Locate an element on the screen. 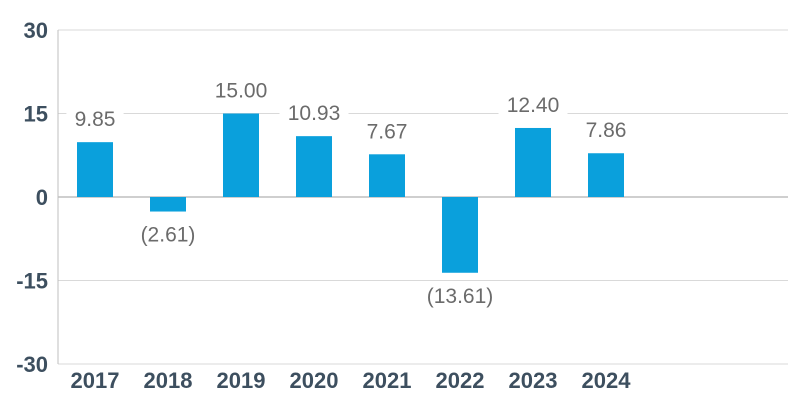 Image resolution: width=800 pixels, height=400 pixels. x-tick-label: 2022 is located at coordinates (460, 380).